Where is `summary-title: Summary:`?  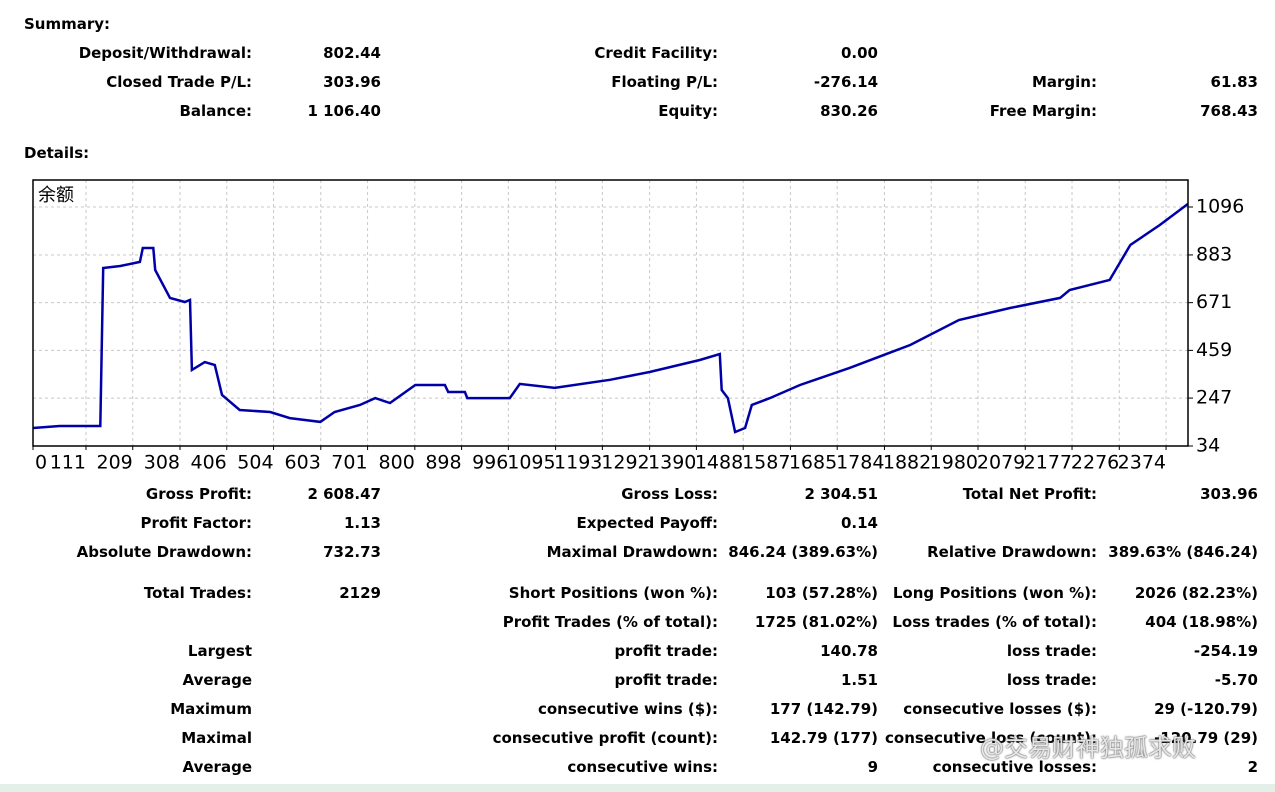
summary-title: Summary: is located at coordinates (67, 24).